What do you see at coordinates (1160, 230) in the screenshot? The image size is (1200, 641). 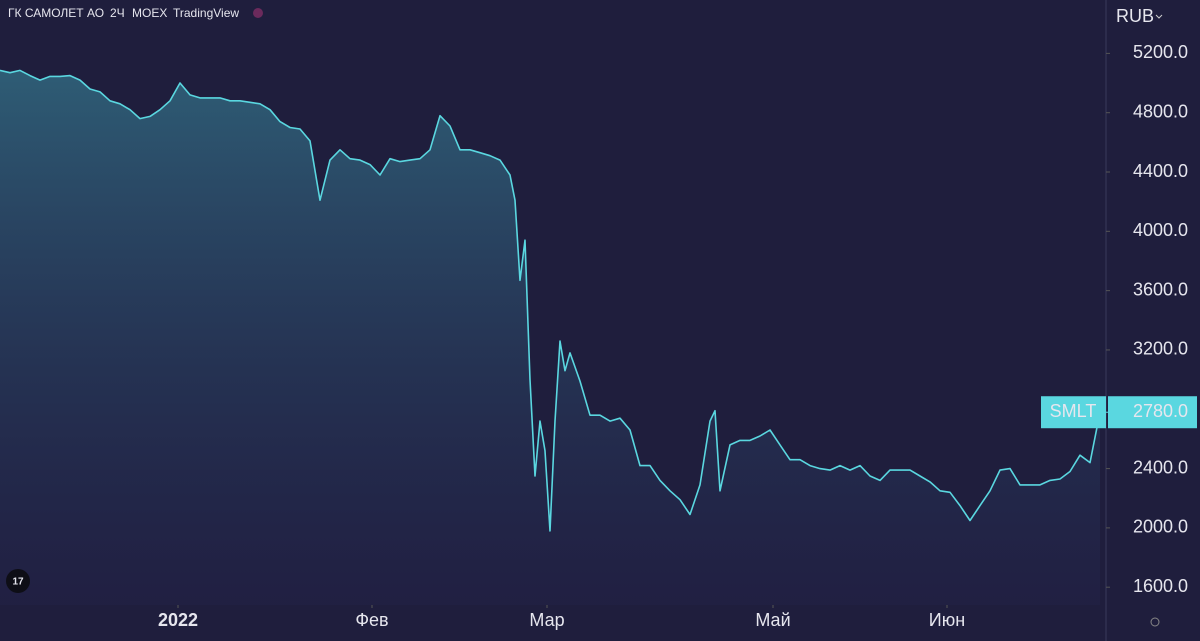 I see `y-tick-label: 4000.0` at bounding box center [1160, 230].